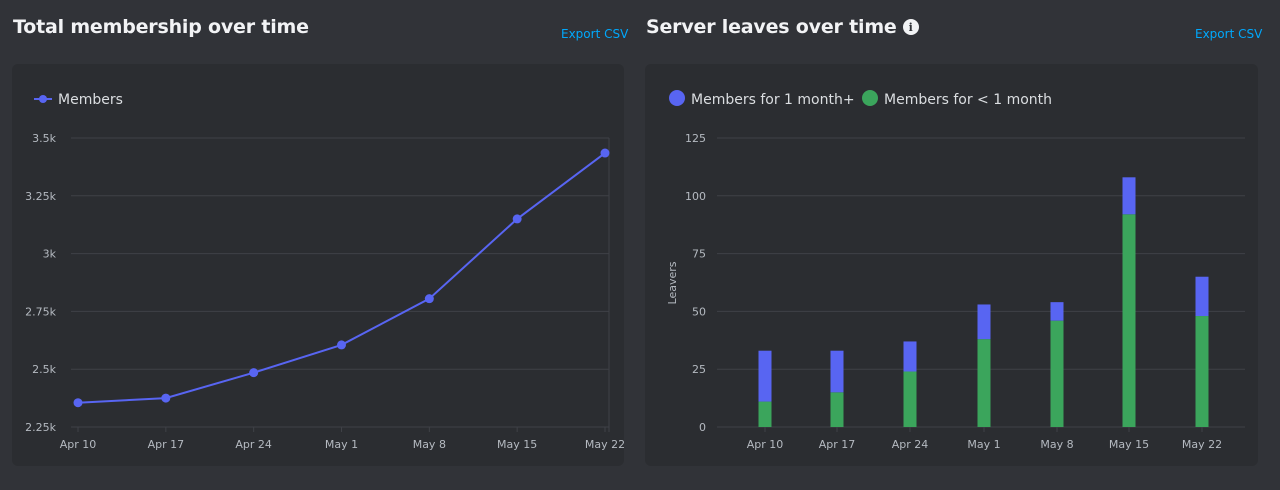 The width and height of the screenshot is (1280, 490). I want to click on y-tick-label: 50, so click(699, 311).